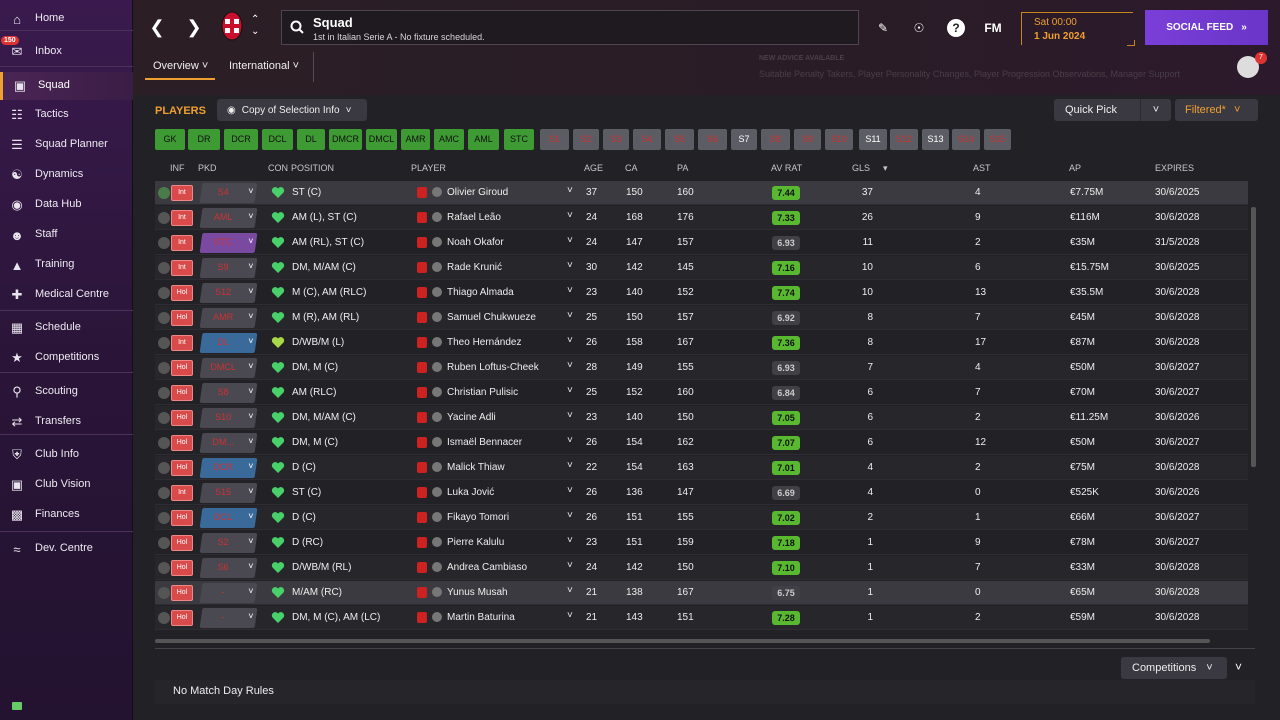  Describe the element at coordinates (66, 328) in the screenshot. I see `sidebar-item-schedule: ▦ Schedule` at that location.